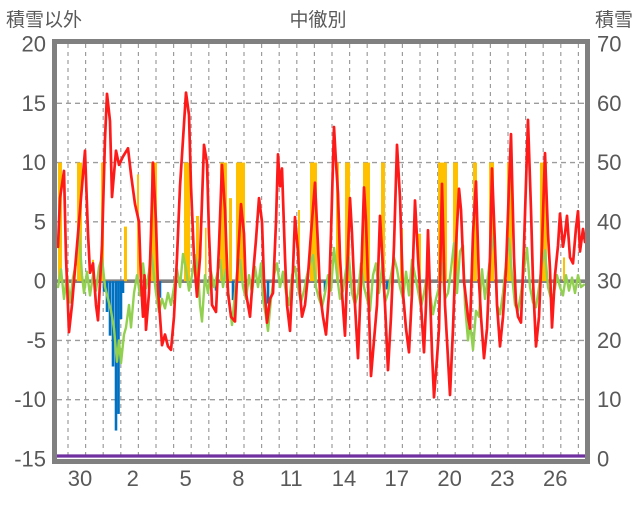  What do you see at coordinates (609, 221) in the screenshot?
I see `right-axis-tick-label: 40` at bounding box center [609, 221].